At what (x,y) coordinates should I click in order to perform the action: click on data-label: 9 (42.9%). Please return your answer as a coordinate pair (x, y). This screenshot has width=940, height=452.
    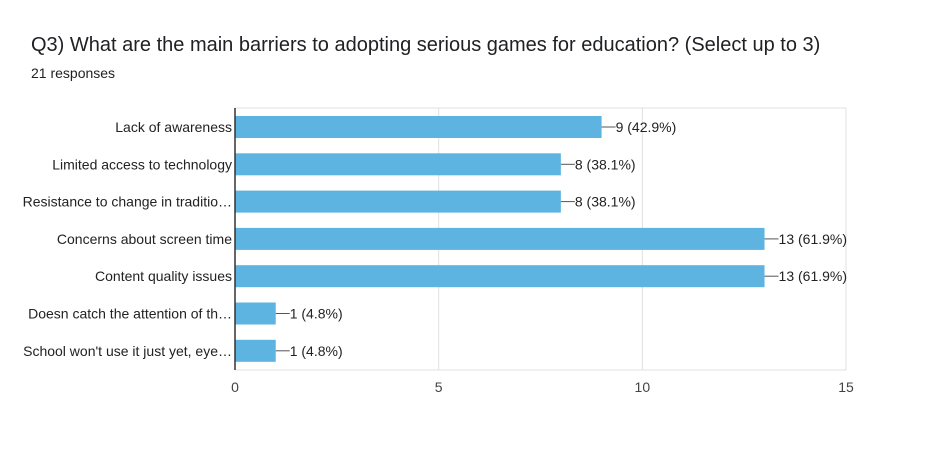
    Looking at the image, I should click on (646, 127).